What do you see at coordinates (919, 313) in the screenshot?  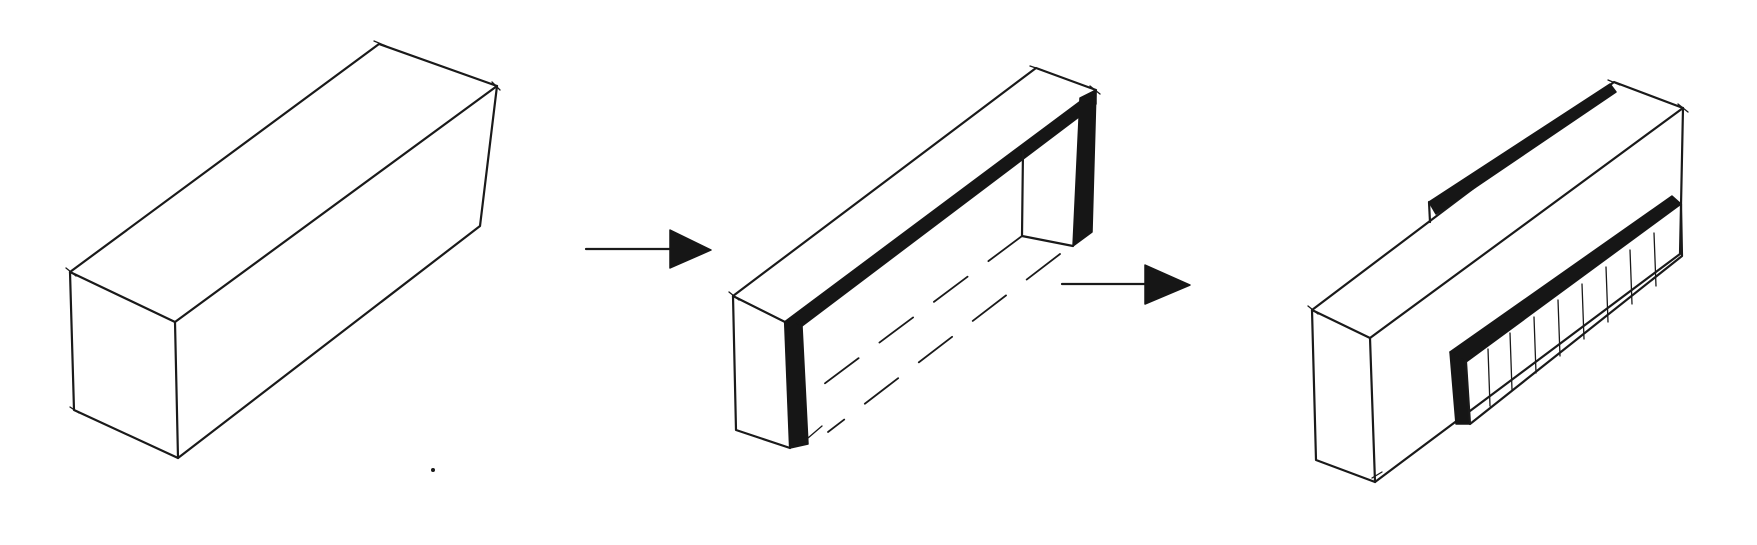 I see `block-2-removed-edge-back` at bounding box center [919, 313].